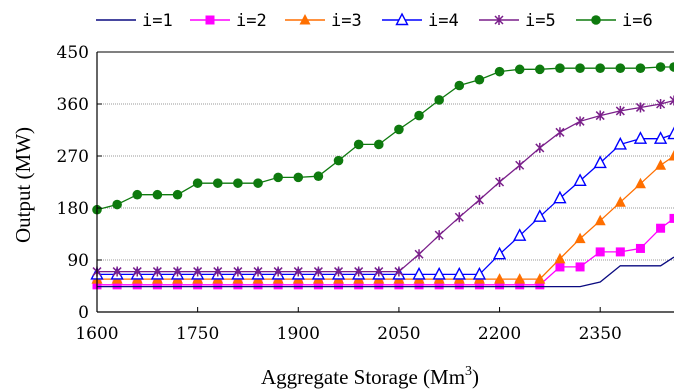 This screenshot has height=390, width=674. I want to click on series-i1, so click(385, 272).